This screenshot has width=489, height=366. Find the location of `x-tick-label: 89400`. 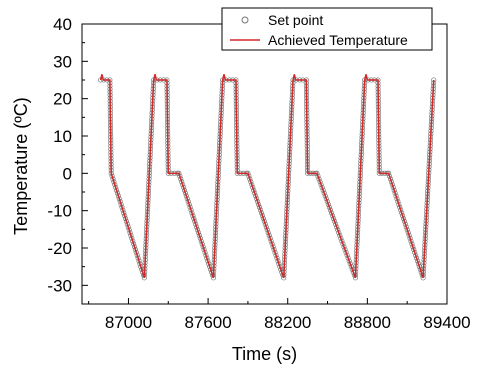

x-tick-label: 89400 is located at coordinates (446, 322).